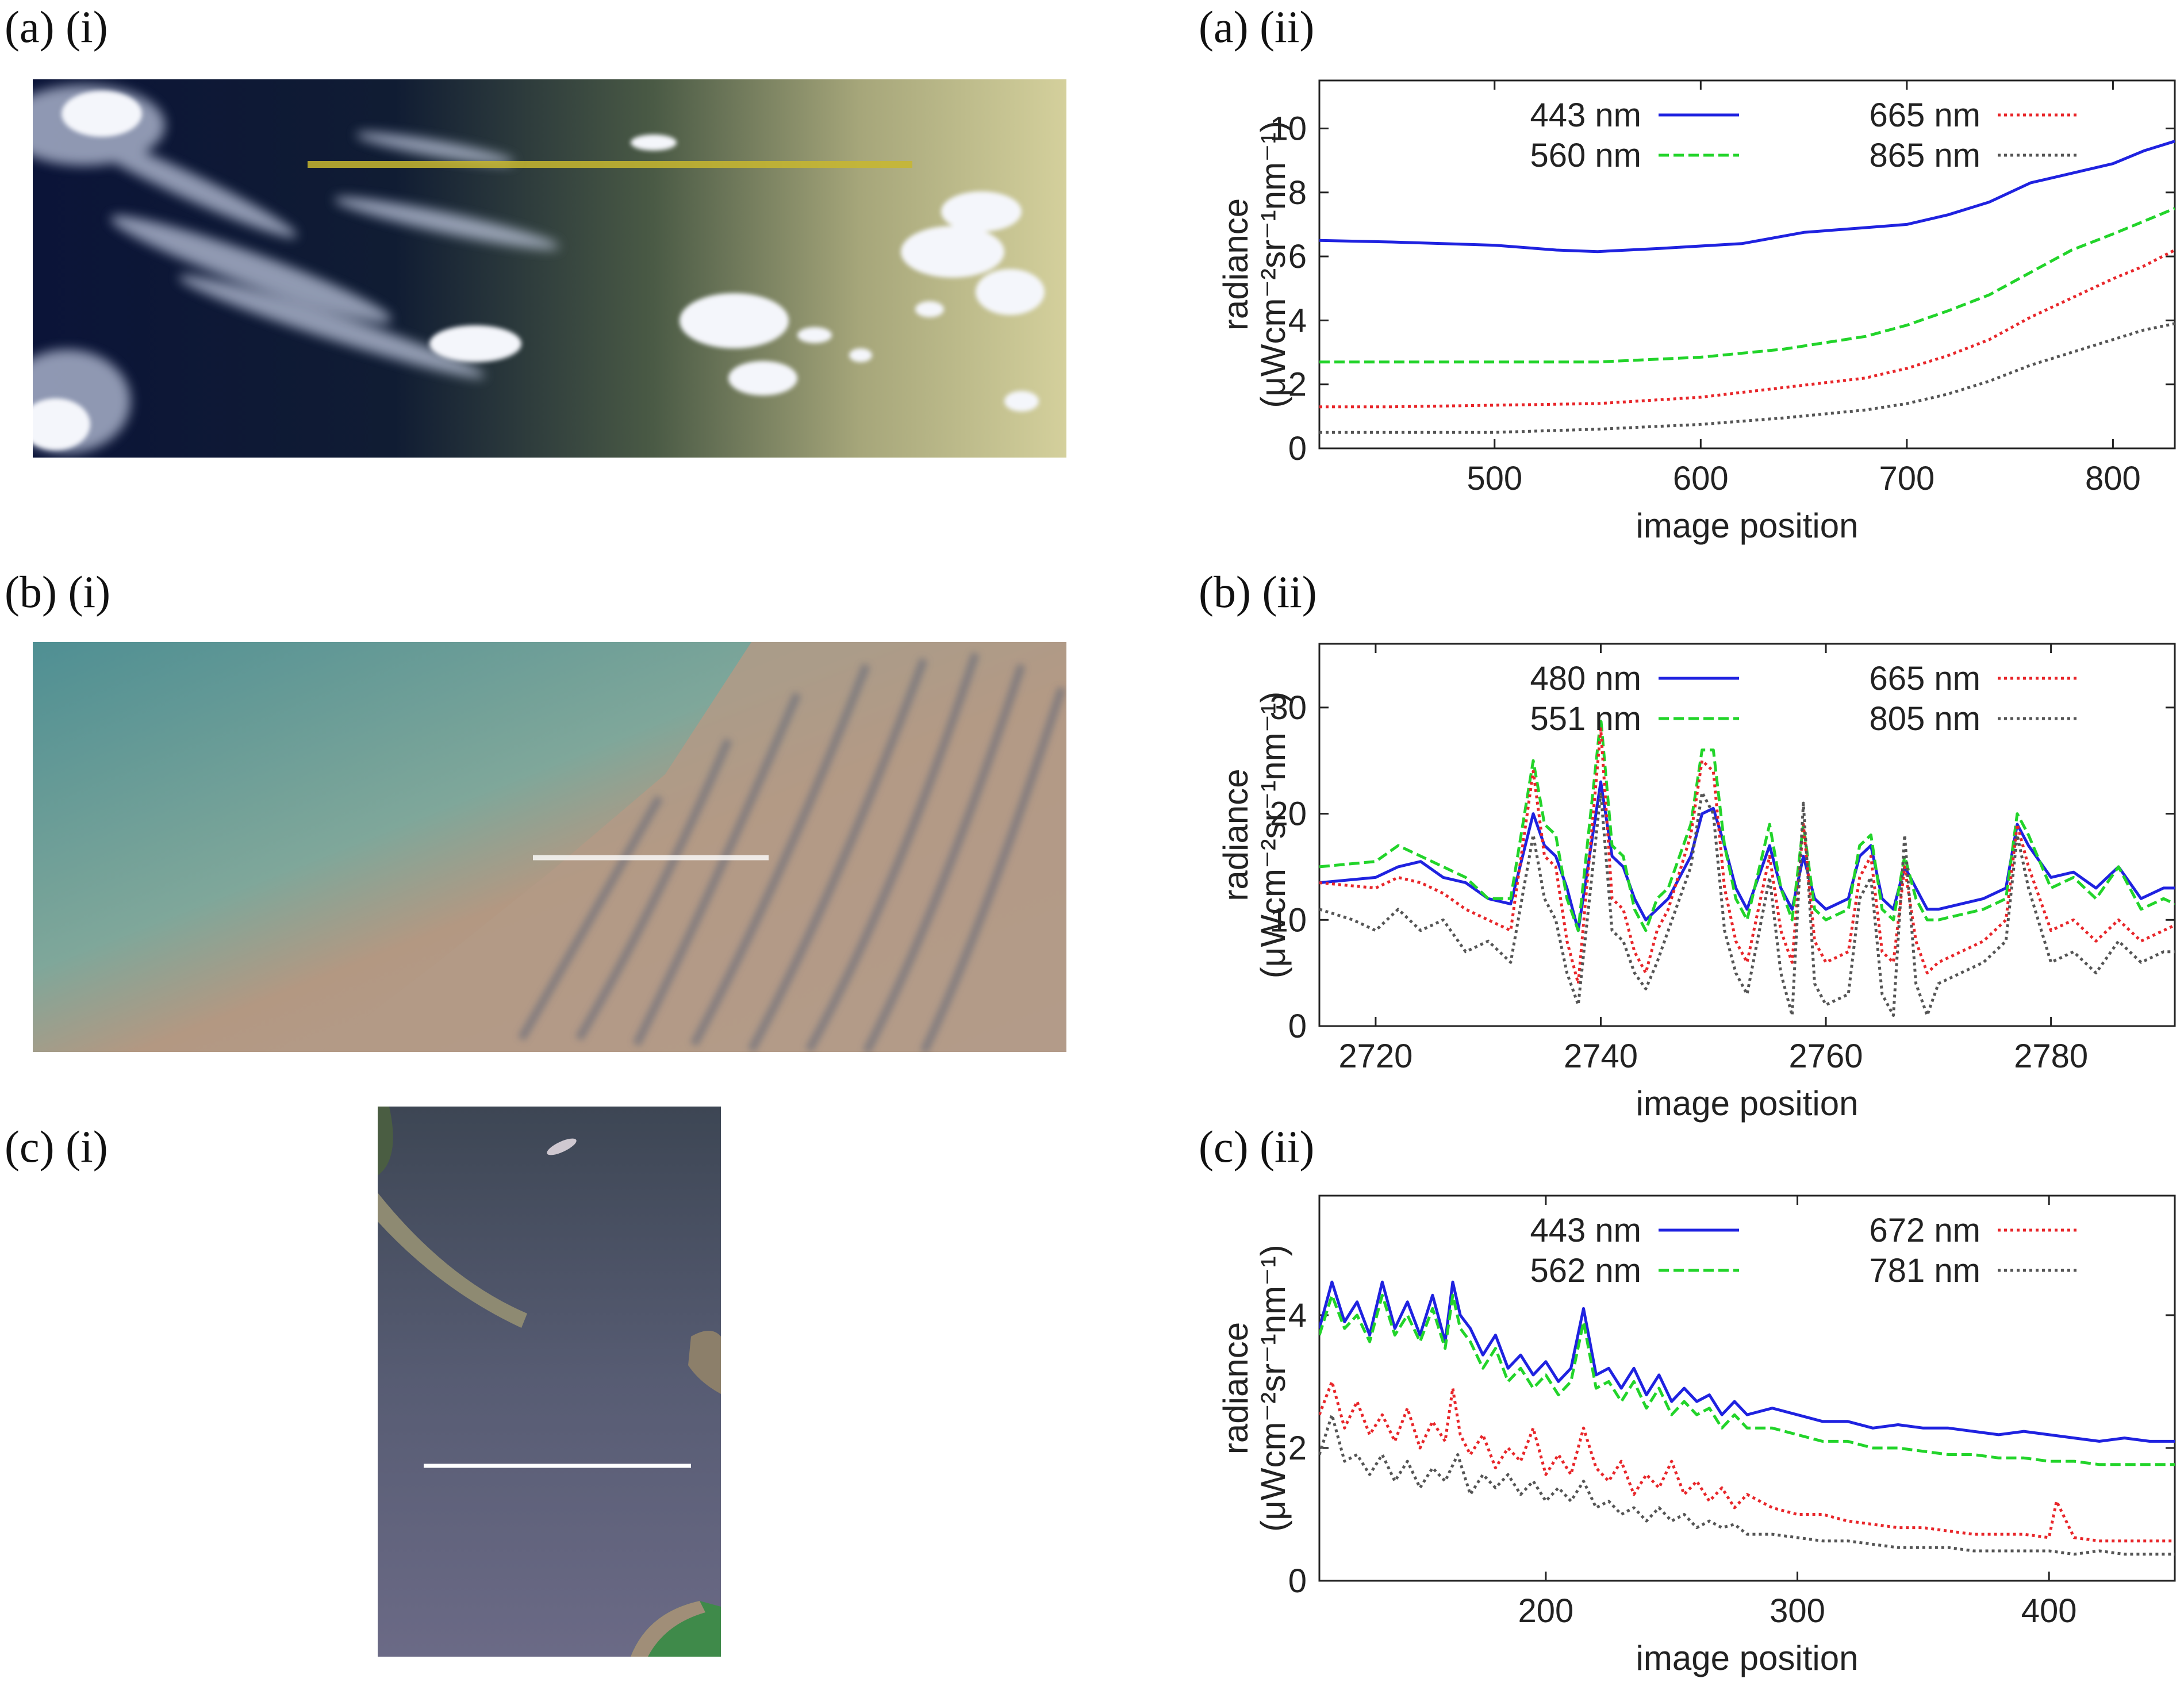 The width and height of the screenshot is (2184, 1690). I want to click on legend-label: 805 nm, so click(1925, 719).